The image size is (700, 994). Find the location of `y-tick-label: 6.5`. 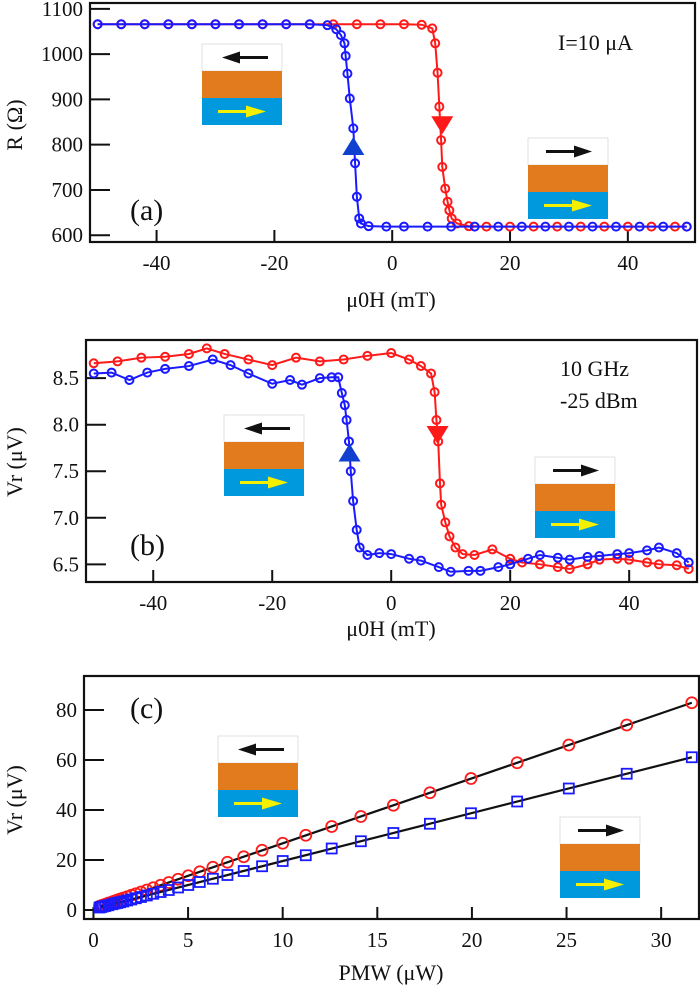

y-tick-label: 6.5 is located at coordinates (66, 564).